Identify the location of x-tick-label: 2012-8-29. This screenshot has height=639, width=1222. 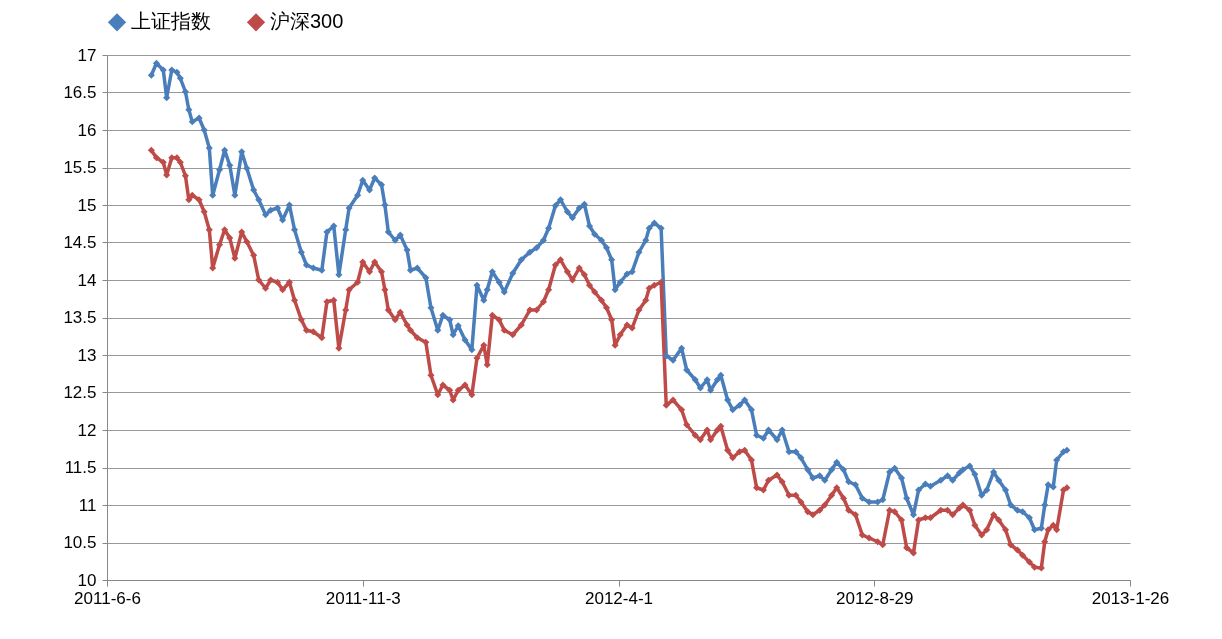
(874, 598).